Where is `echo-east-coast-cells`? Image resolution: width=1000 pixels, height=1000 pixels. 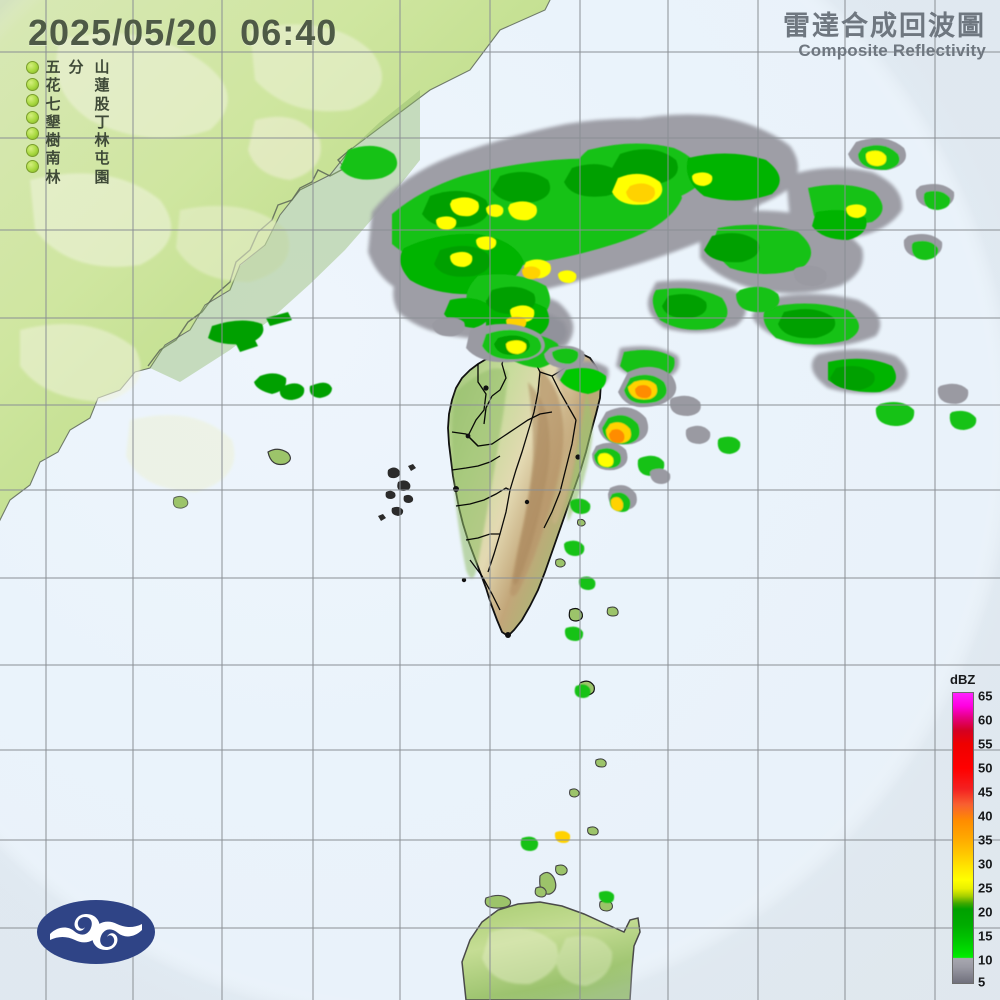 echo-east-coast-cells is located at coordinates (630, 634).